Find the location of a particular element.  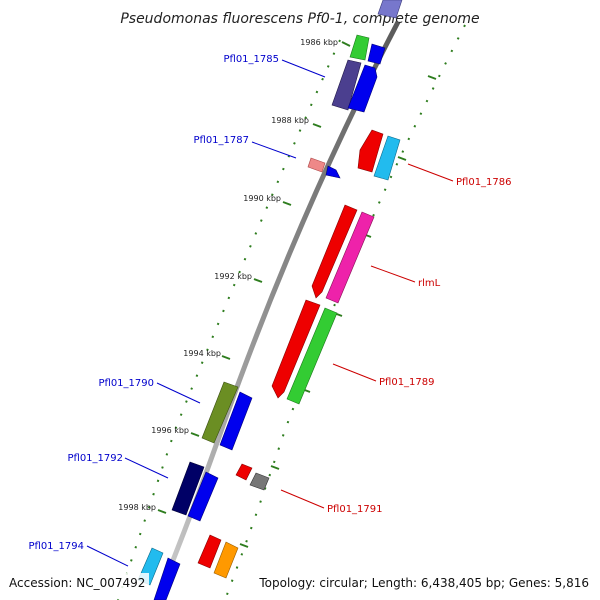

gene-blue-e is located at coordinates (167, 578).